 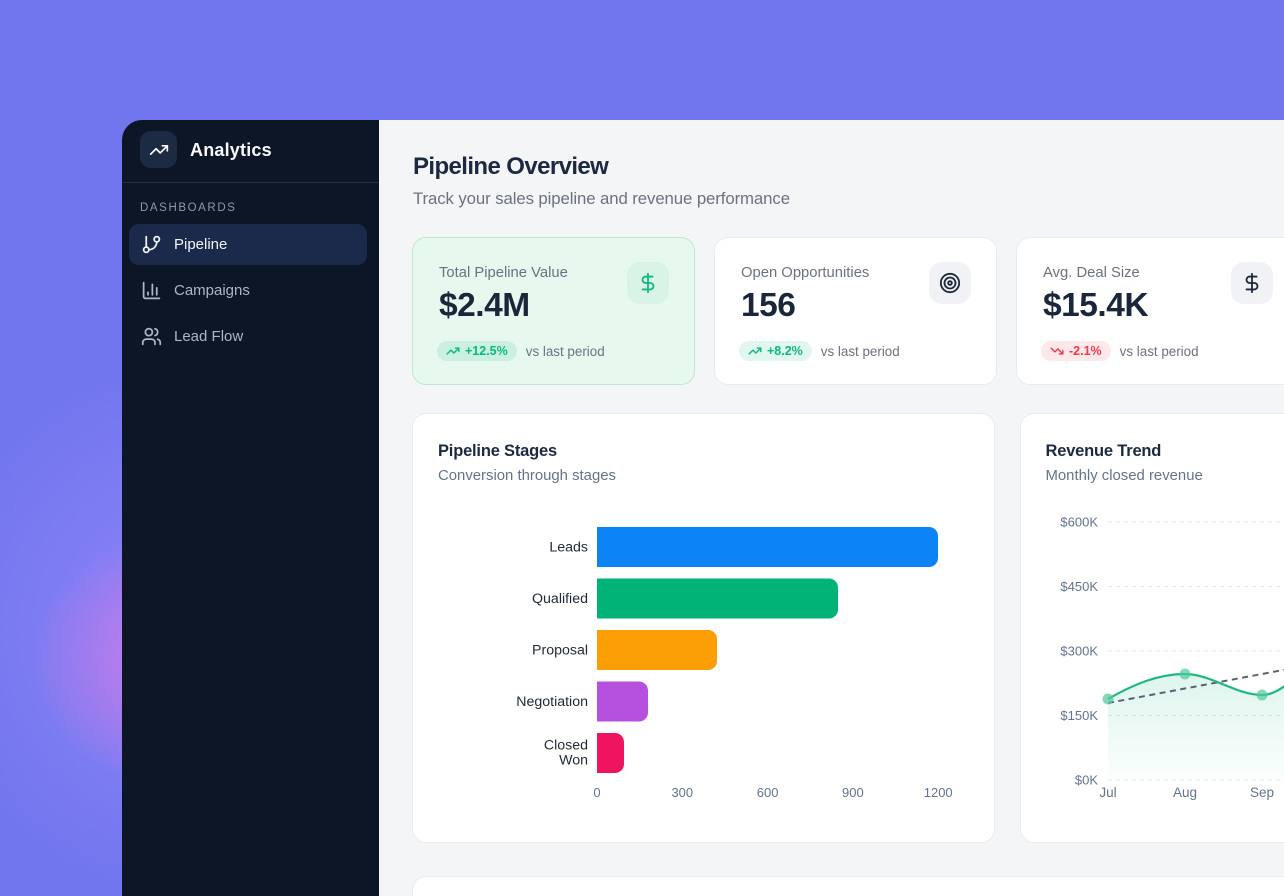 I want to click on svg-text: $150K, so click(x=1079, y=715).